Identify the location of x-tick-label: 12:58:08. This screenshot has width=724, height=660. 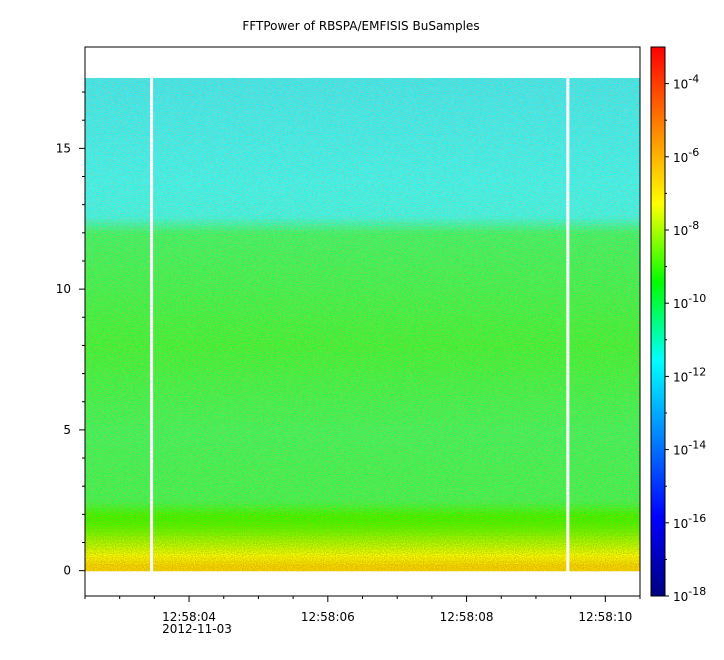
(467, 617).